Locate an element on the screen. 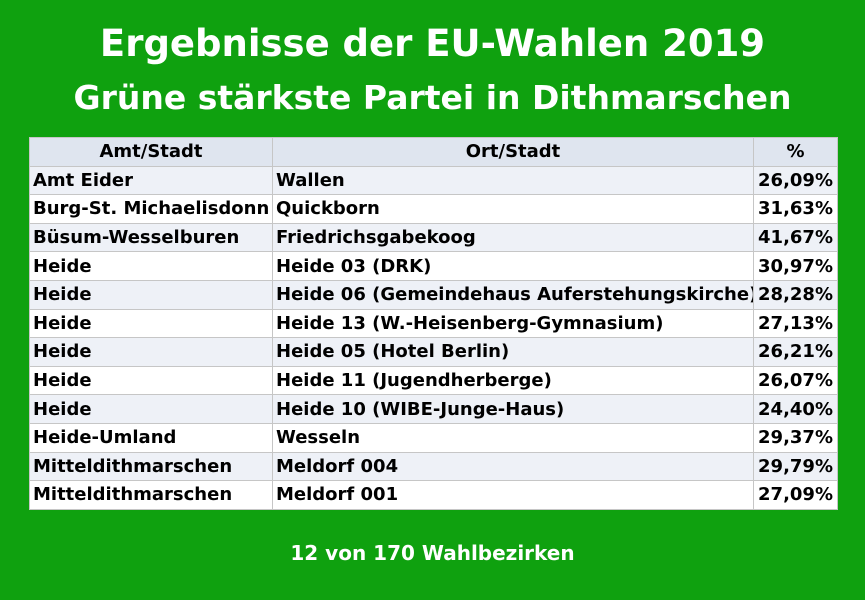 Image resolution: width=865 pixels, height=600 pixels. percent-cell: 28,28% is located at coordinates (795, 294).